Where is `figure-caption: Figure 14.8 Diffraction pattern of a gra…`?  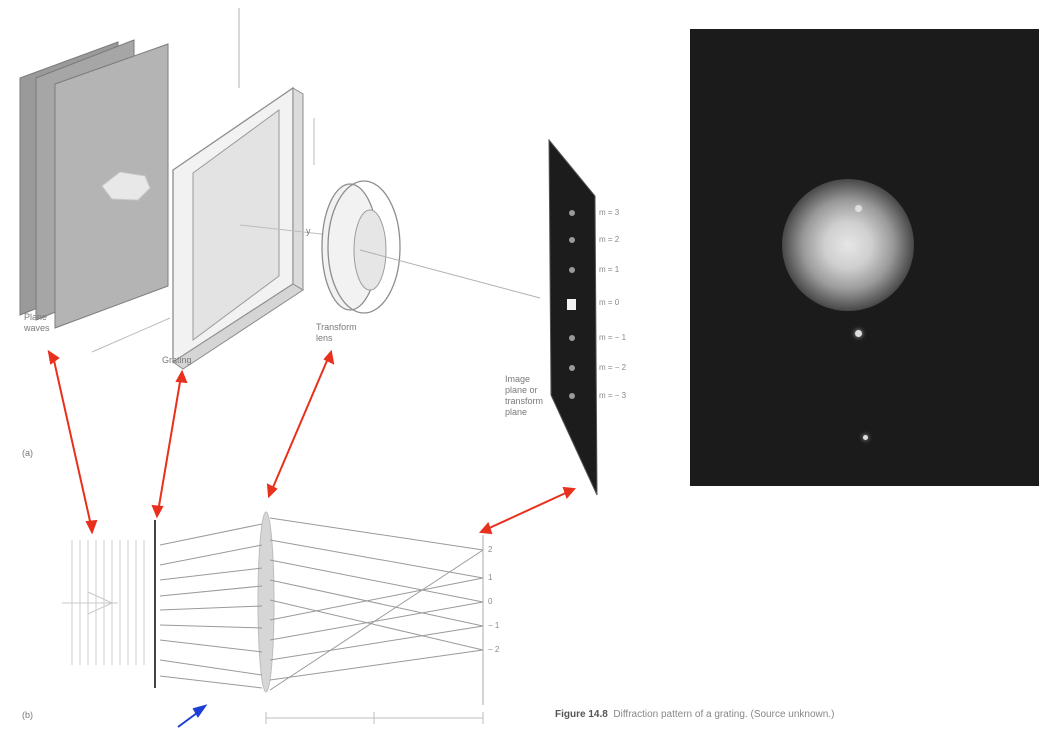
figure-caption: Figure 14.8 Diffraction pattern of a gra… is located at coordinates (694, 714).